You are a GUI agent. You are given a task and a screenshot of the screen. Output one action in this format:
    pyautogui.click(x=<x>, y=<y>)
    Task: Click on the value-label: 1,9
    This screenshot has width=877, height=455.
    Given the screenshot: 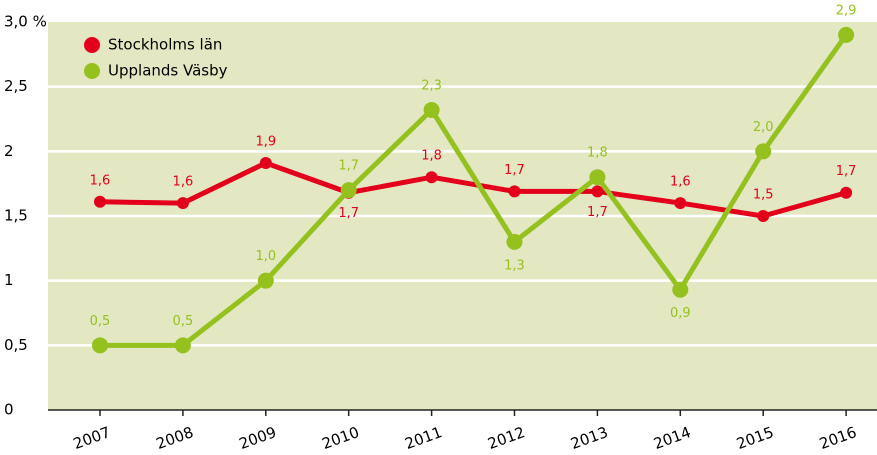 What is the action you would take?
    pyautogui.click(x=265, y=141)
    